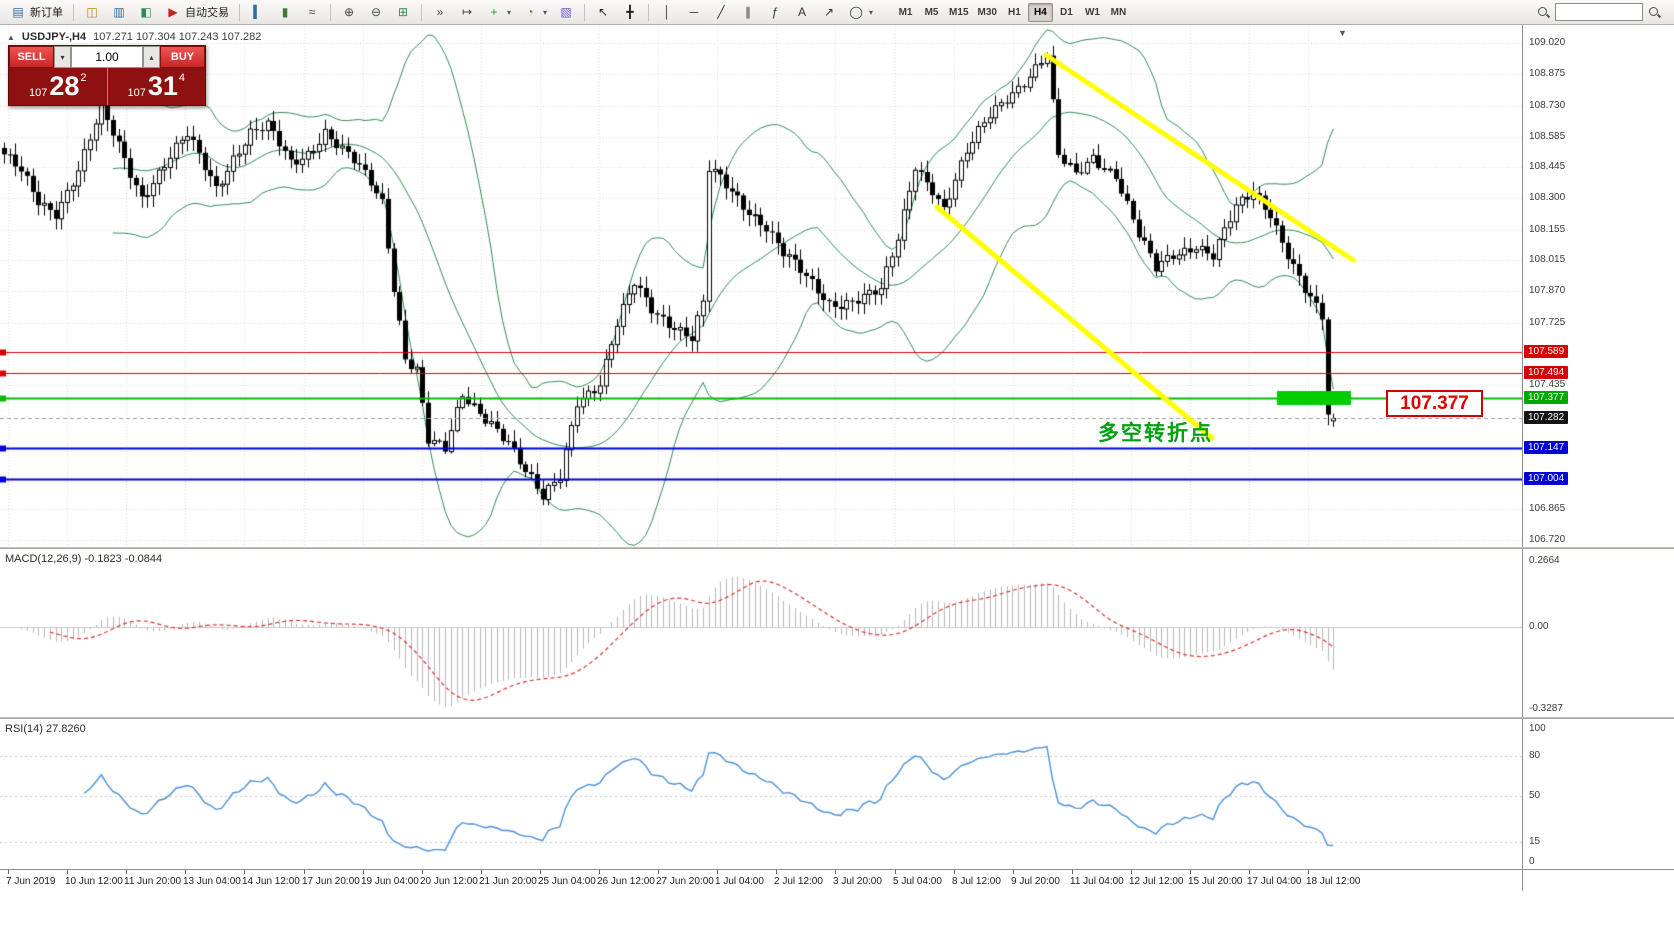 This screenshot has height=949, width=1674. Describe the element at coordinates (694, 12) in the screenshot. I see `horizontal-line-icon: ─` at that location.